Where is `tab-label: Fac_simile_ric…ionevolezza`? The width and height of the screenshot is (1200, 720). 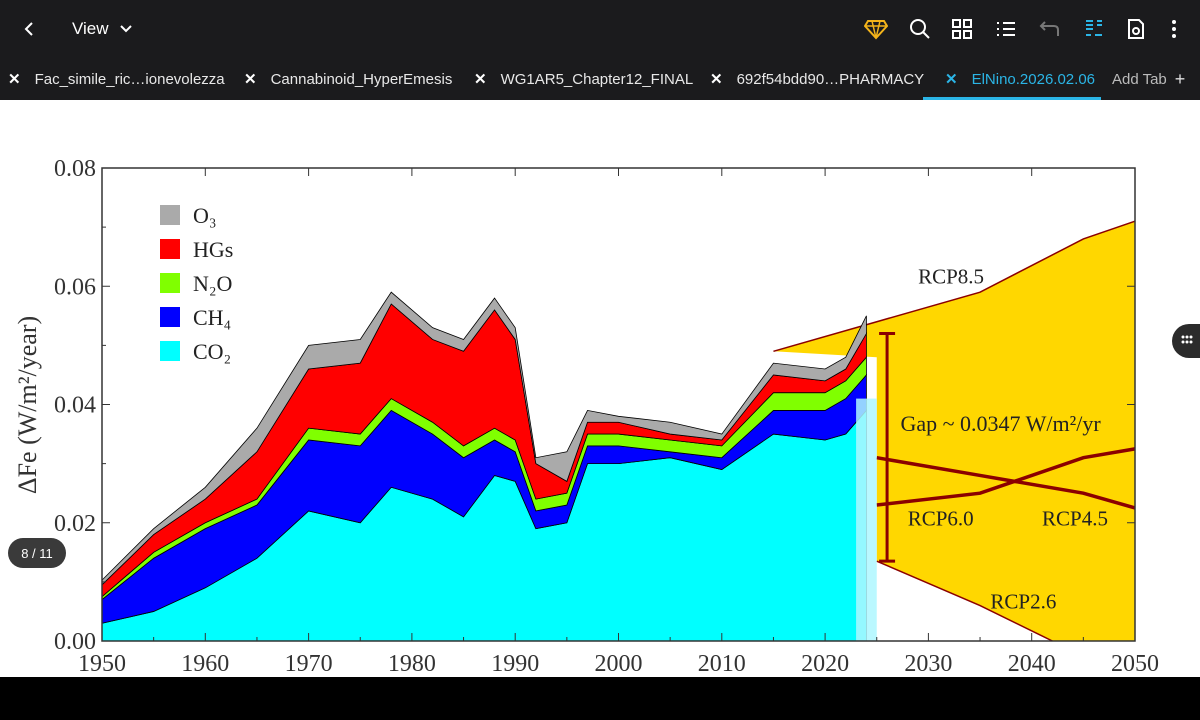
tab-label: Fac_simile_ric…ionevolezza is located at coordinates (129, 79).